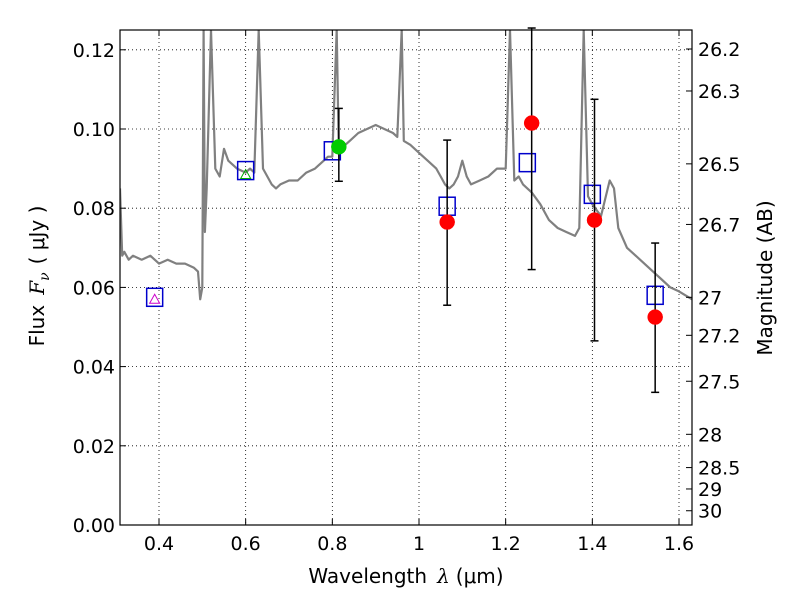 This screenshot has height=600, width=800. I want to click on mag-tick-label: 29, so click(710, 490).